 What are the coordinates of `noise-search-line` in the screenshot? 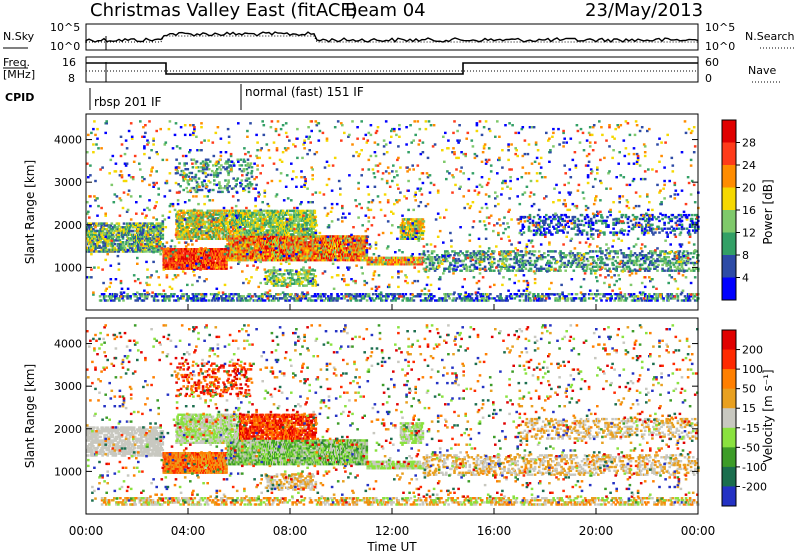 It's located at (391, 40).